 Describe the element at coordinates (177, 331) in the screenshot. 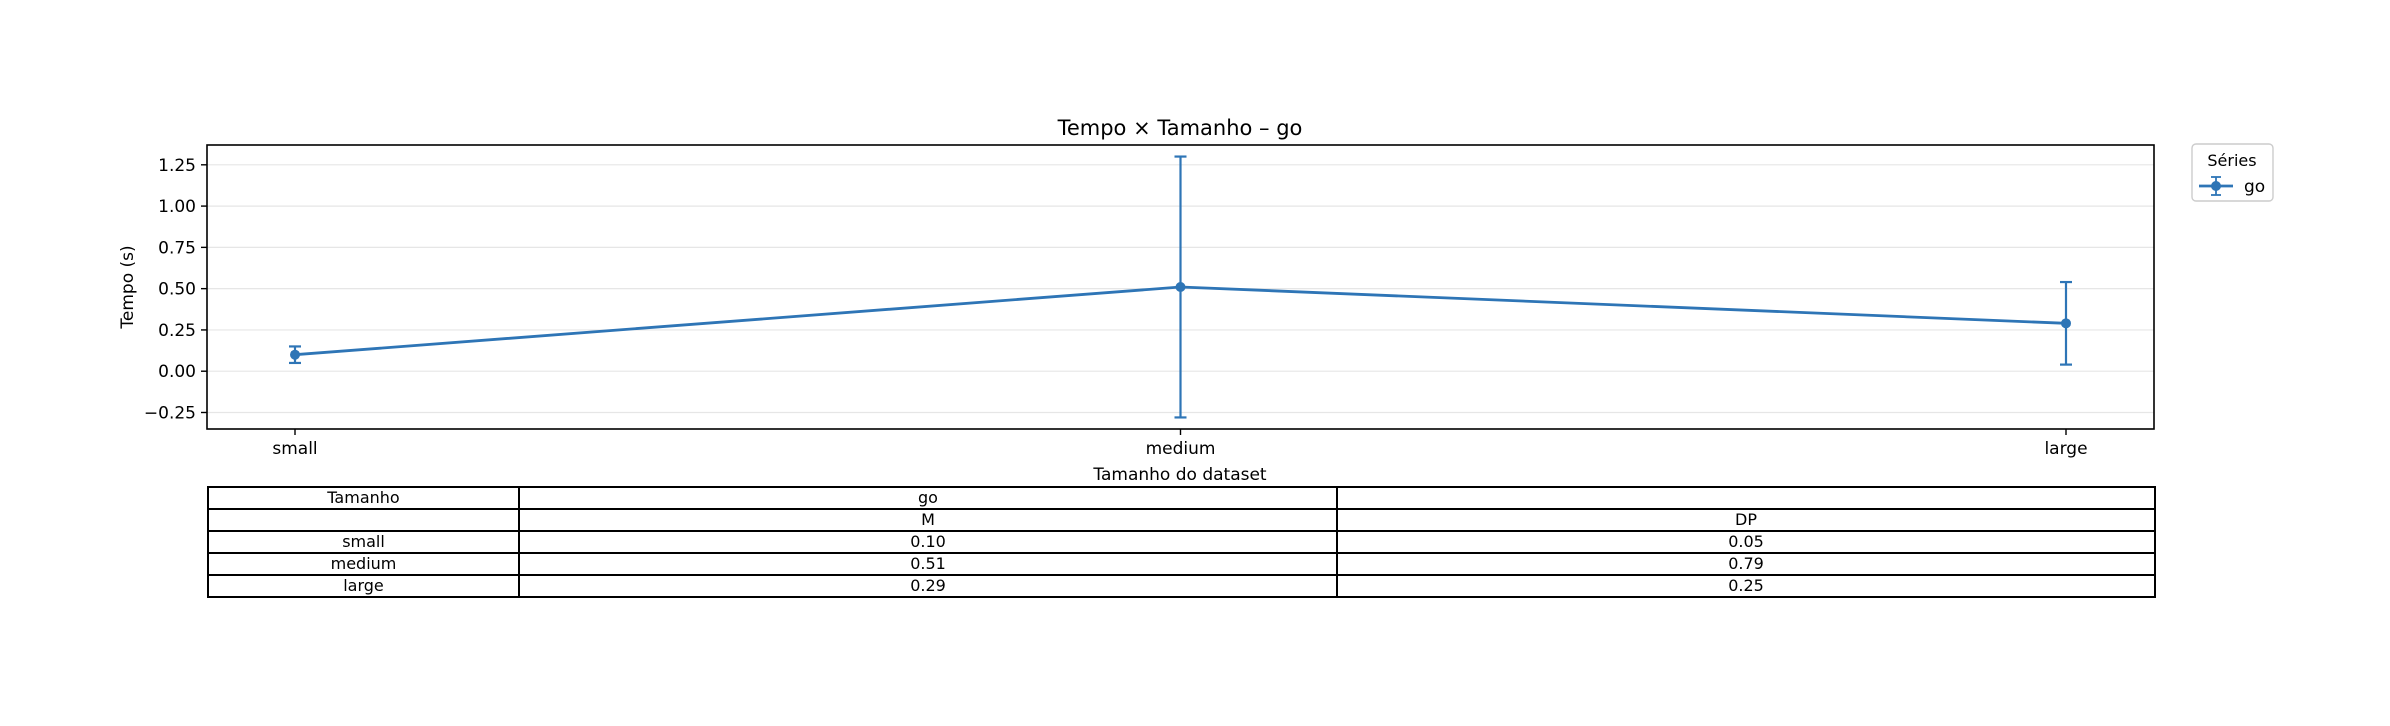

I see `y-tick-label: 0.25` at that location.